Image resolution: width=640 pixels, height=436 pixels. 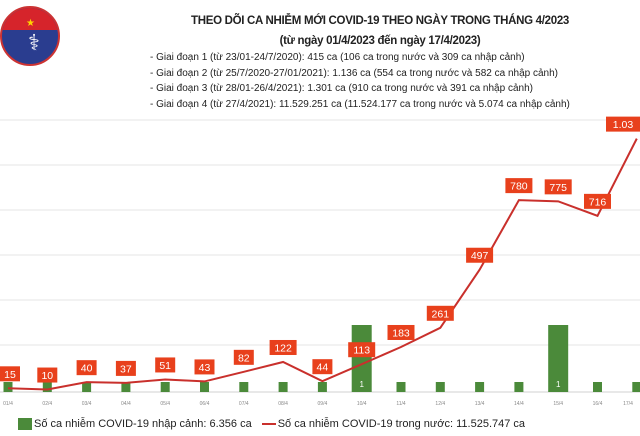 What do you see at coordinates (8, 387) in the screenshot?
I see `bar-01/4` at bounding box center [8, 387].